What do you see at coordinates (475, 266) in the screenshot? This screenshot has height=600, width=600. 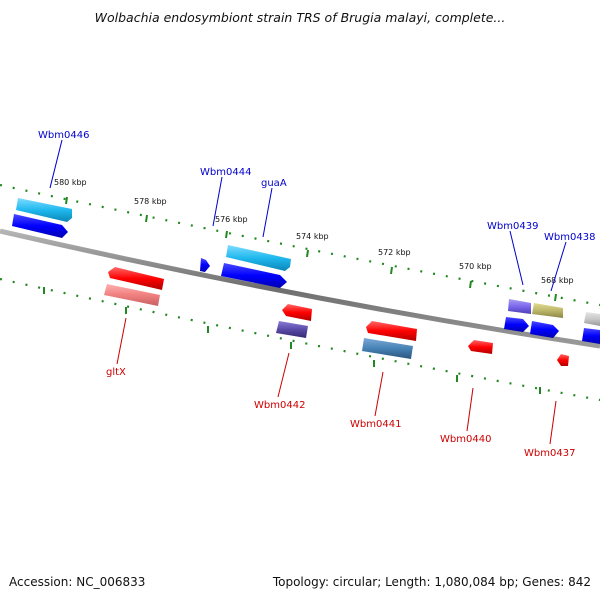 I see `kbp-label: 570 kbp` at bounding box center [475, 266].